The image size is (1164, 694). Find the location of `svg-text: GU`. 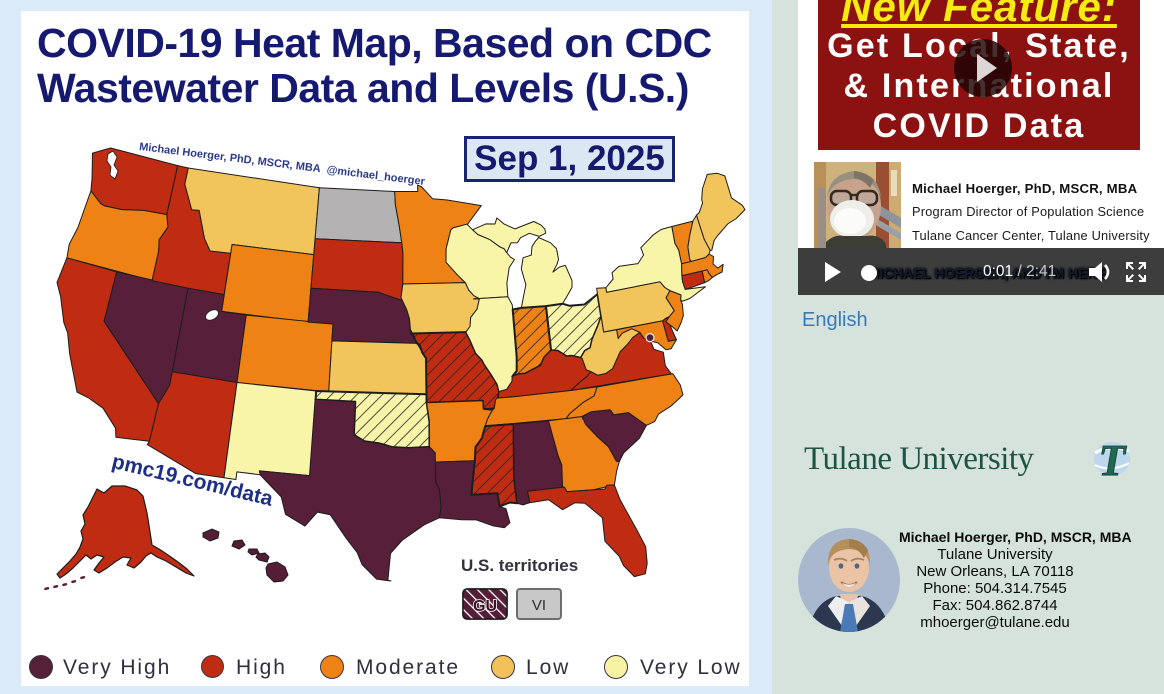

svg-text: GU is located at coordinates (485, 606).